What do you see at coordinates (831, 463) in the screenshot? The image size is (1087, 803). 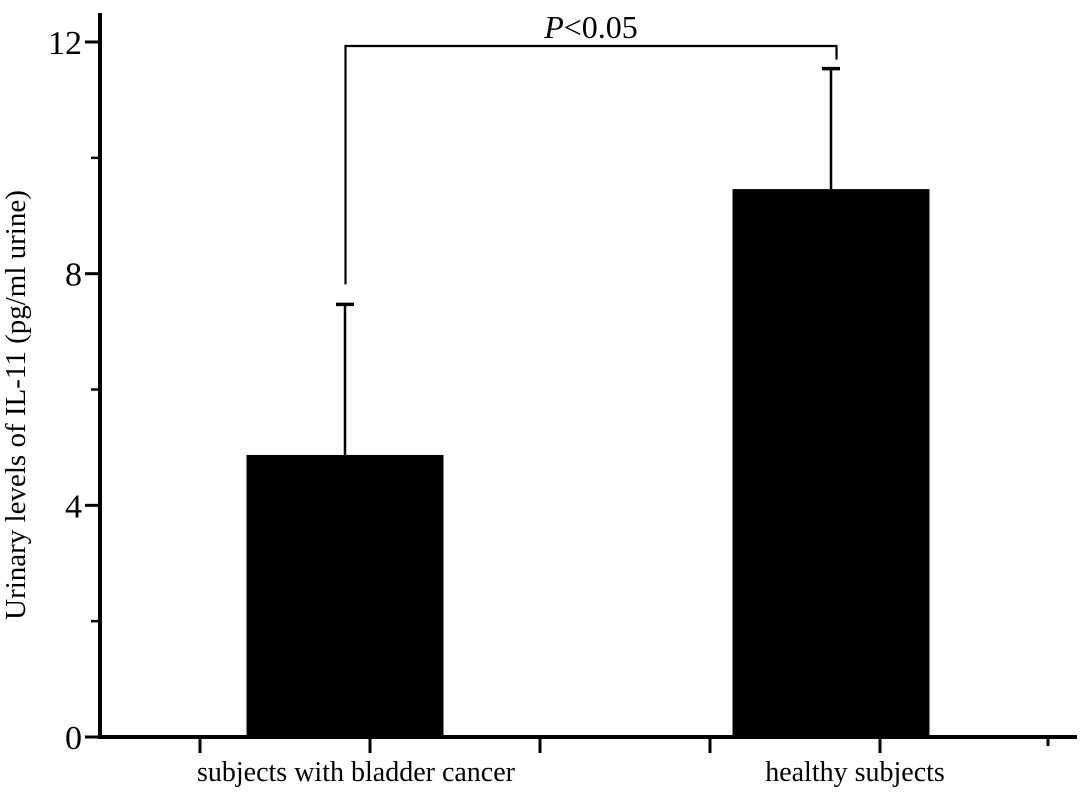 I see `bar-healthy-subjects` at bounding box center [831, 463].